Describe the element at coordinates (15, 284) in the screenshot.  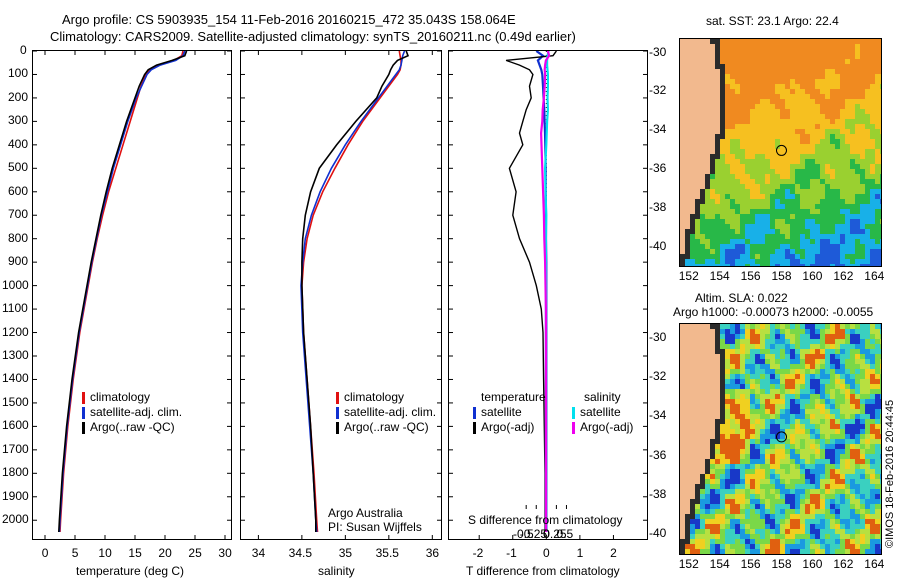
I see `depth-tick-label: 1000` at that location.